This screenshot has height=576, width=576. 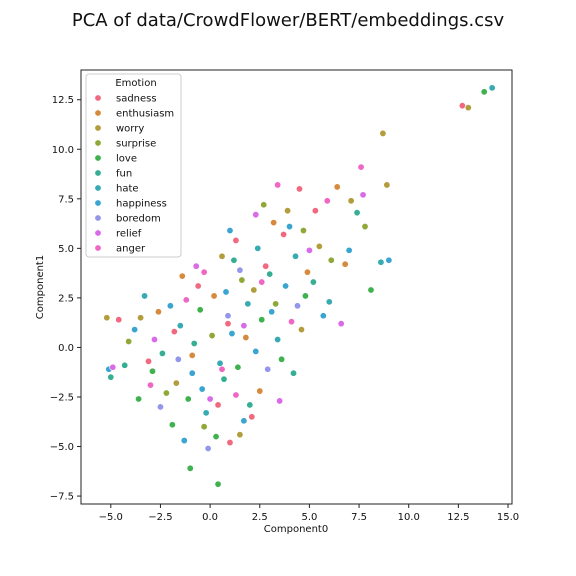 I want to click on y-tick-label: 5.0, so click(x=66, y=249).